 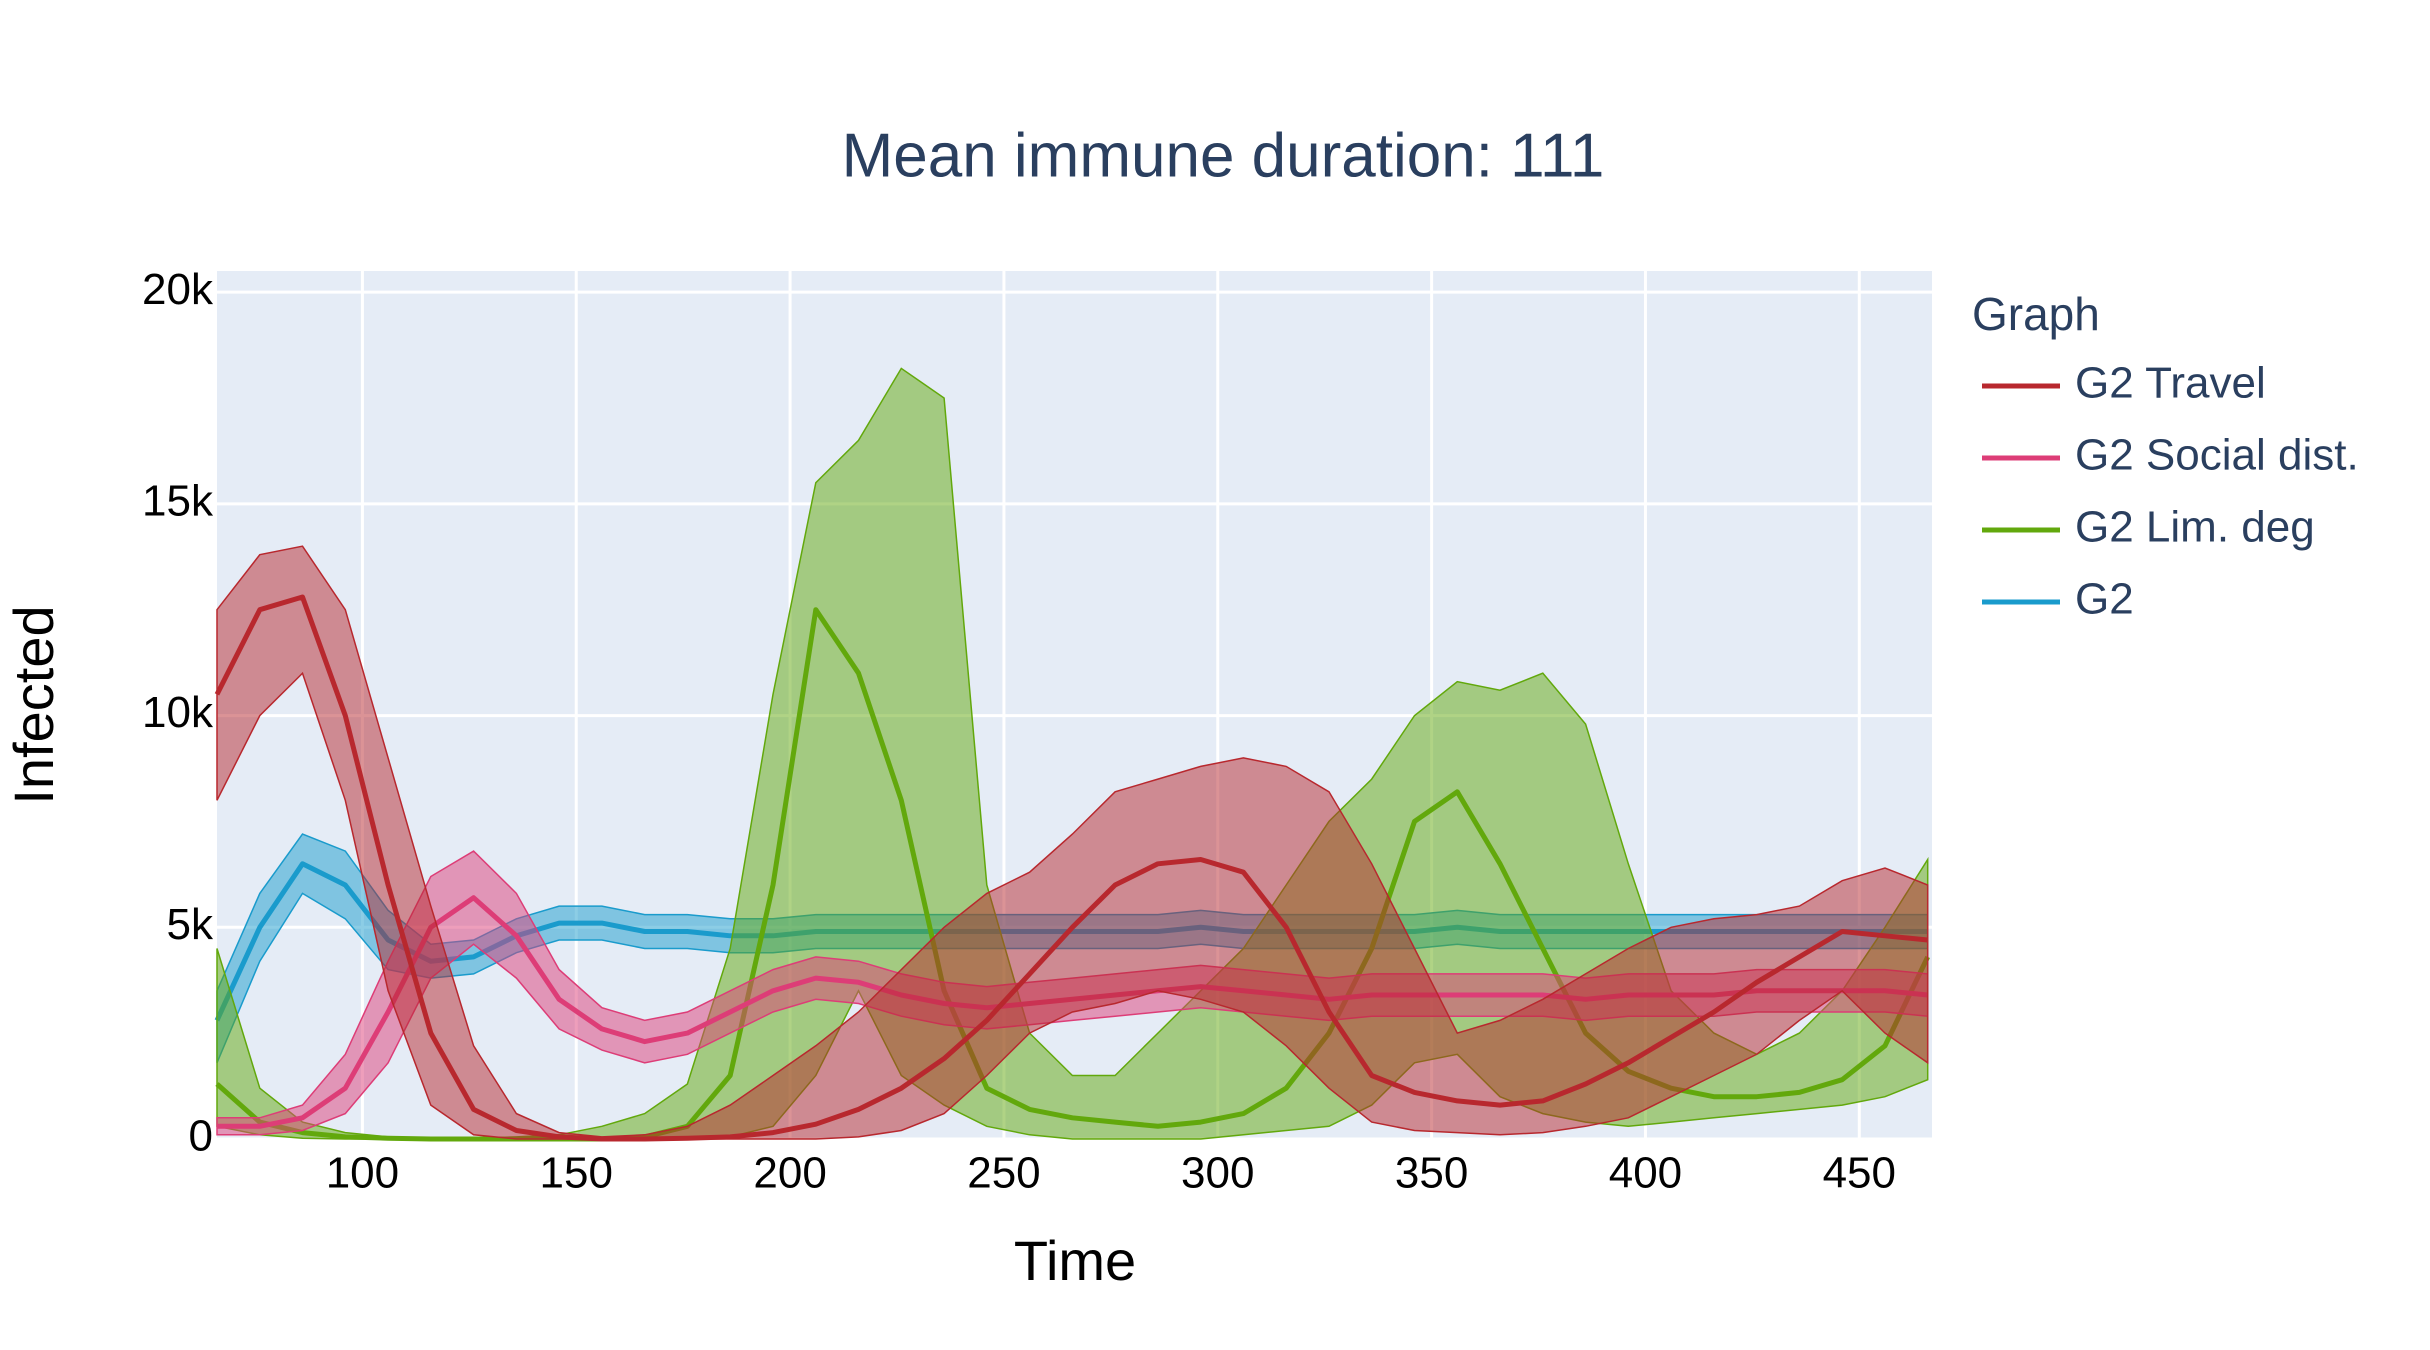 I want to click on x-tick-label: 150, so click(x=576, y=1173).